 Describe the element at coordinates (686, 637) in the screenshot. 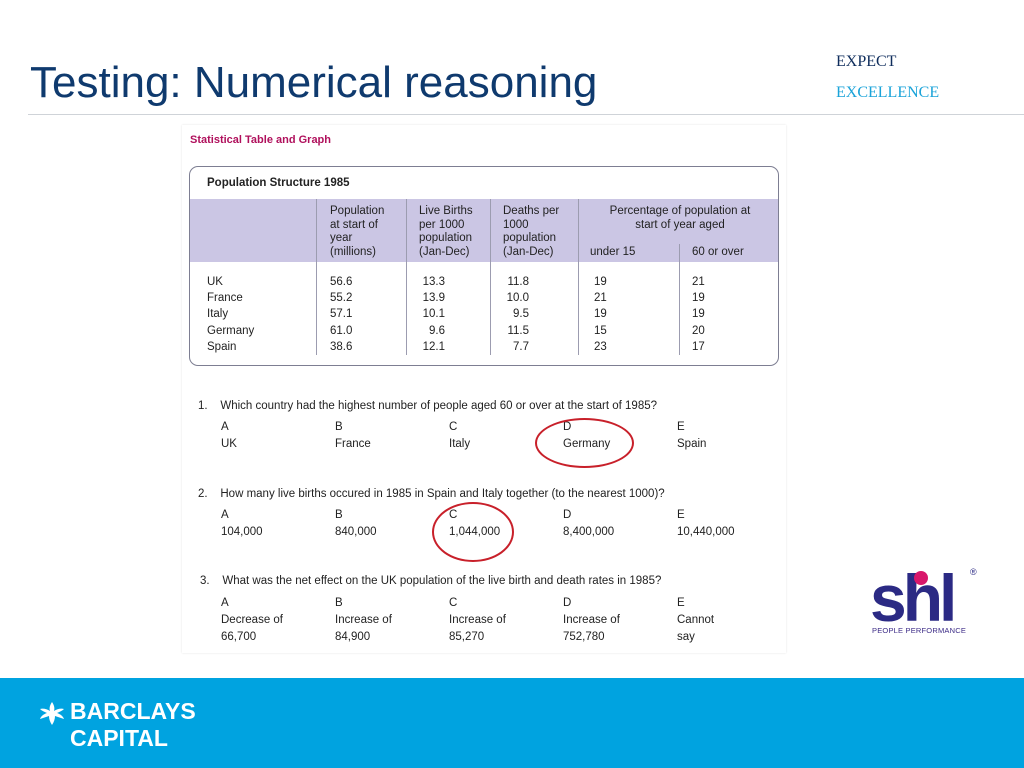

I see `option-text-line: say` at that location.